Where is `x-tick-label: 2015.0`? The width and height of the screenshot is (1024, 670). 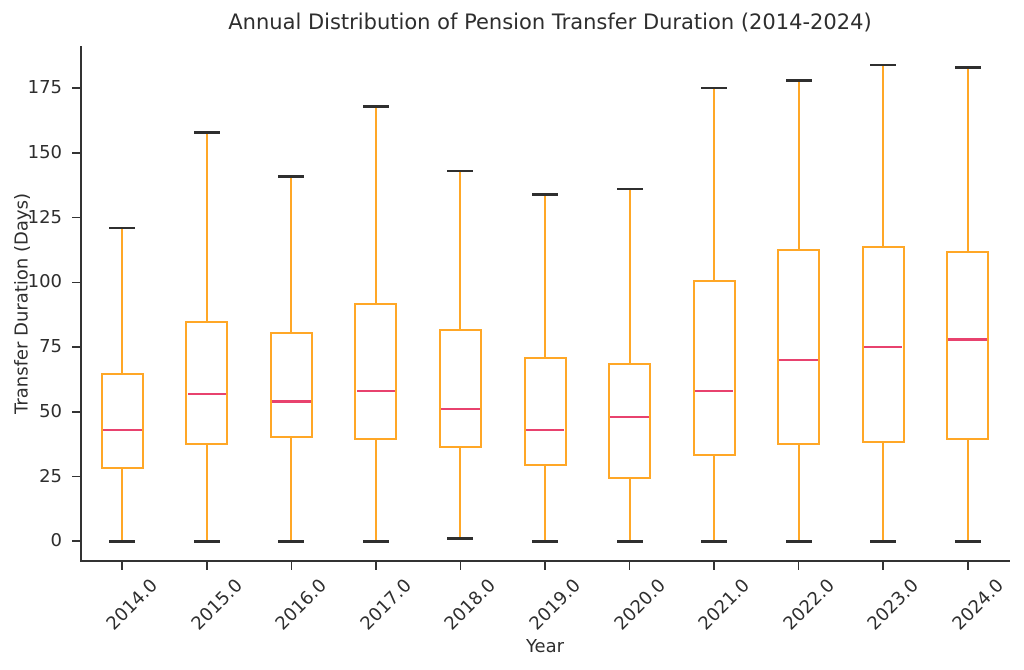
x-tick-label: 2015.0 is located at coordinates (217, 605).